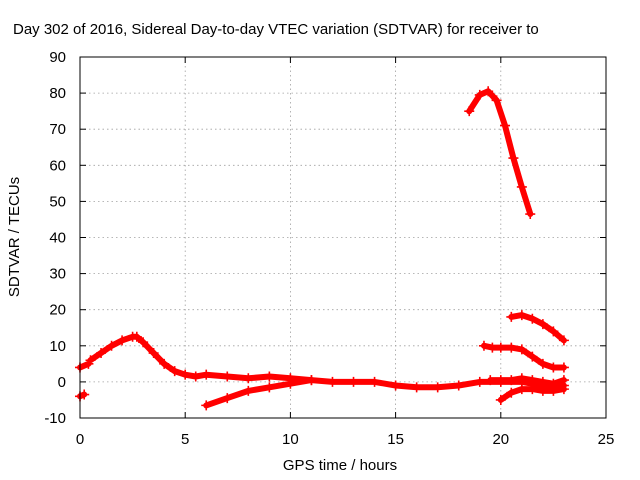 This screenshot has width=640, height=480. I want to click on x-tick-label: 5, so click(185, 439).